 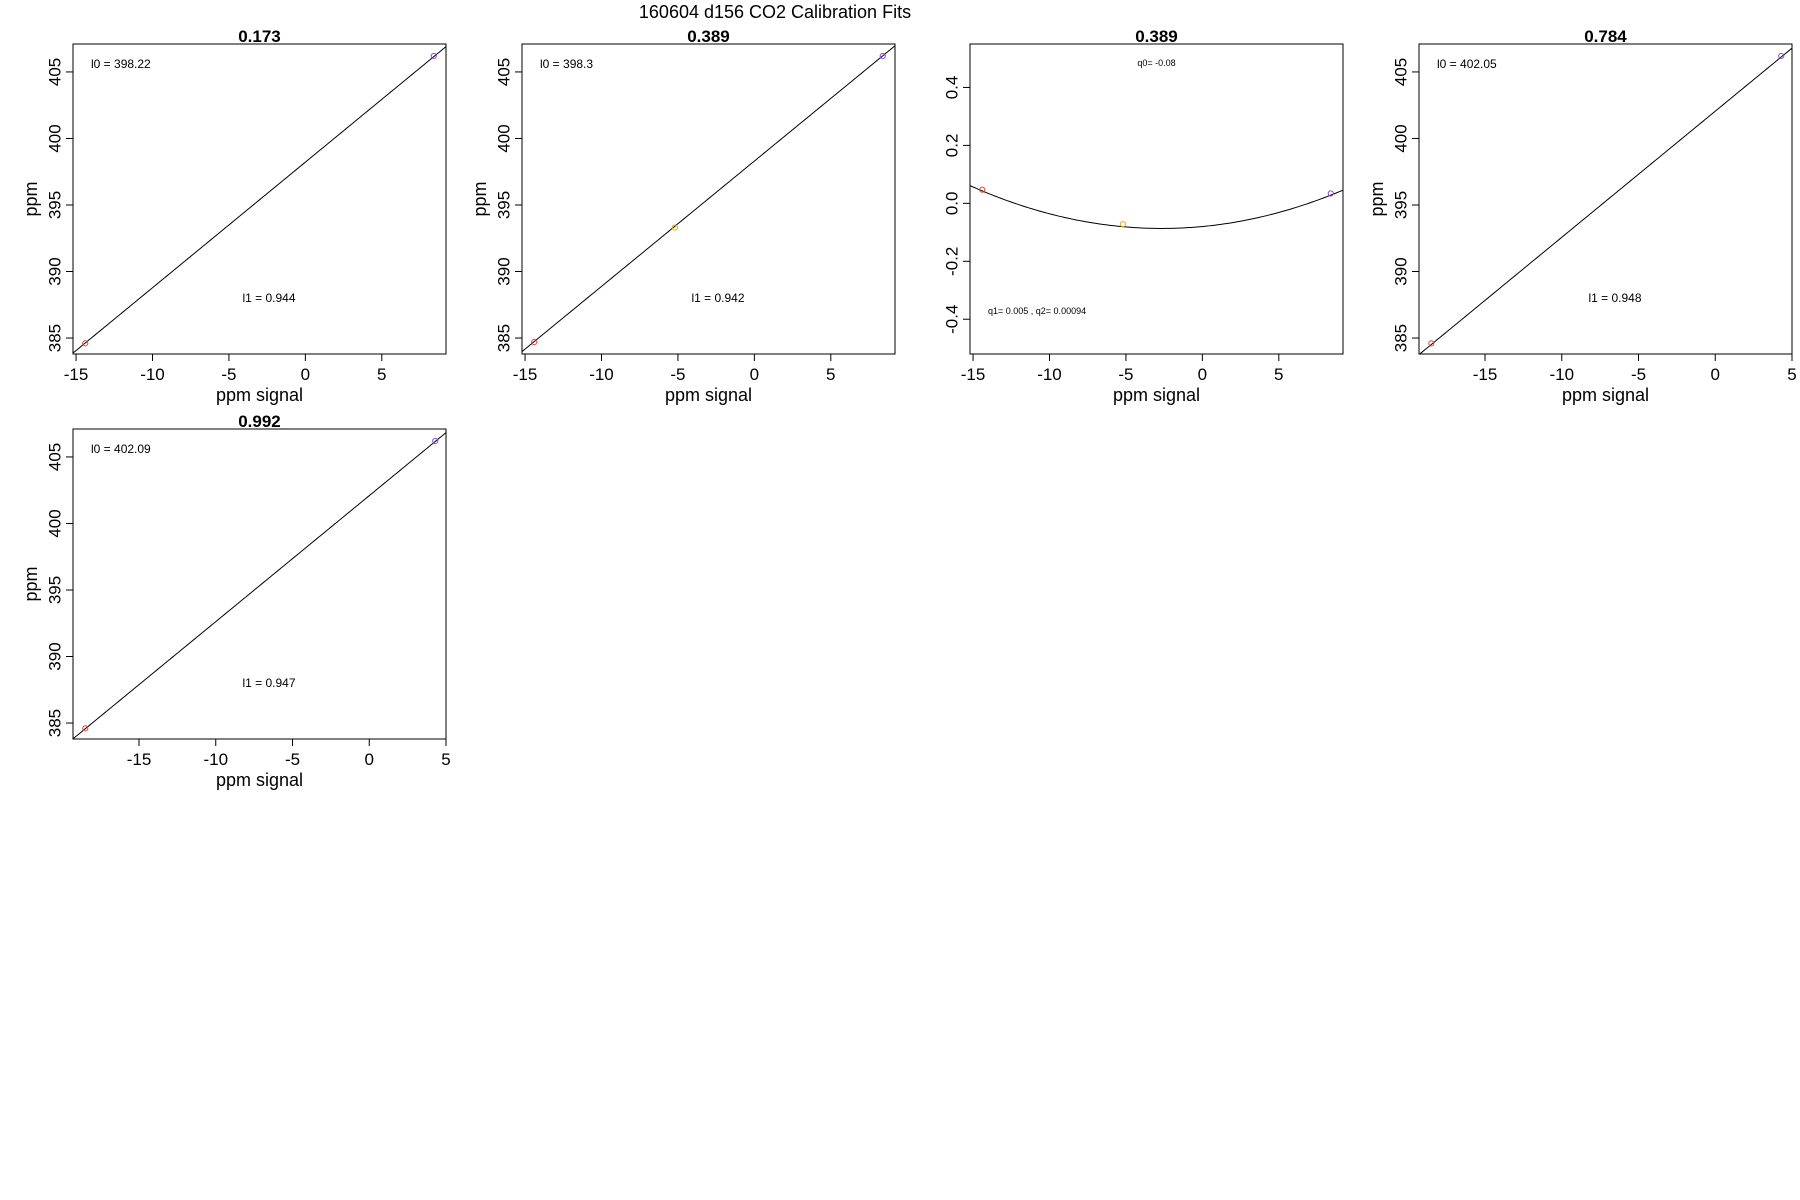 What do you see at coordinates (1037, 311) in the screenshot?
I see `fit-annotation: q1= 0.005 , q2= 0.00094` at bounding box center [1037, 311].